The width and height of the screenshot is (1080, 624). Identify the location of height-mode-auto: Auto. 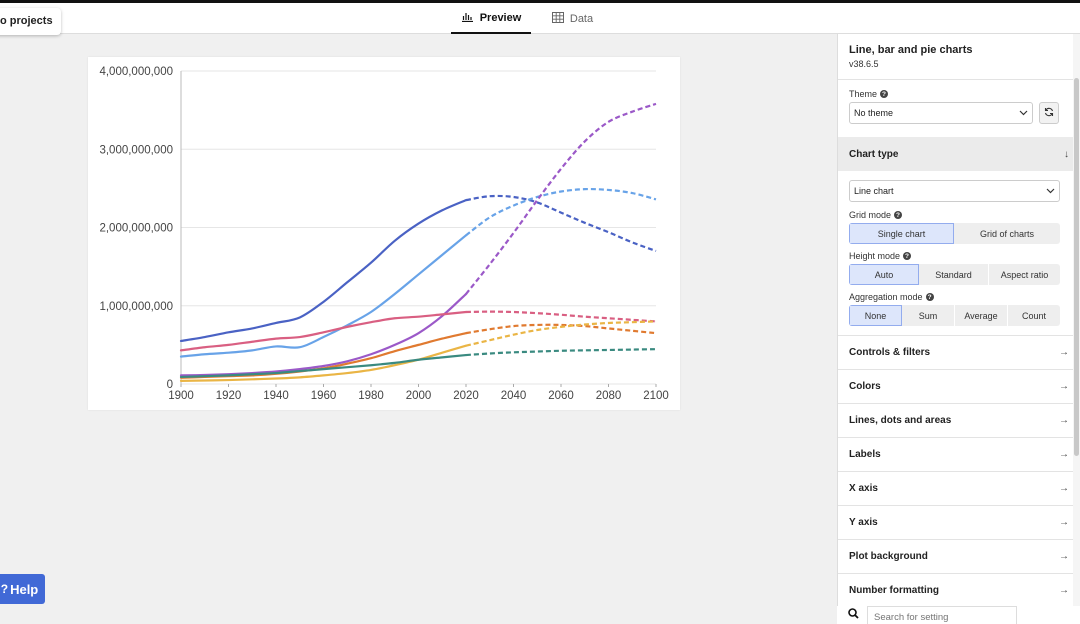
(884, 274).